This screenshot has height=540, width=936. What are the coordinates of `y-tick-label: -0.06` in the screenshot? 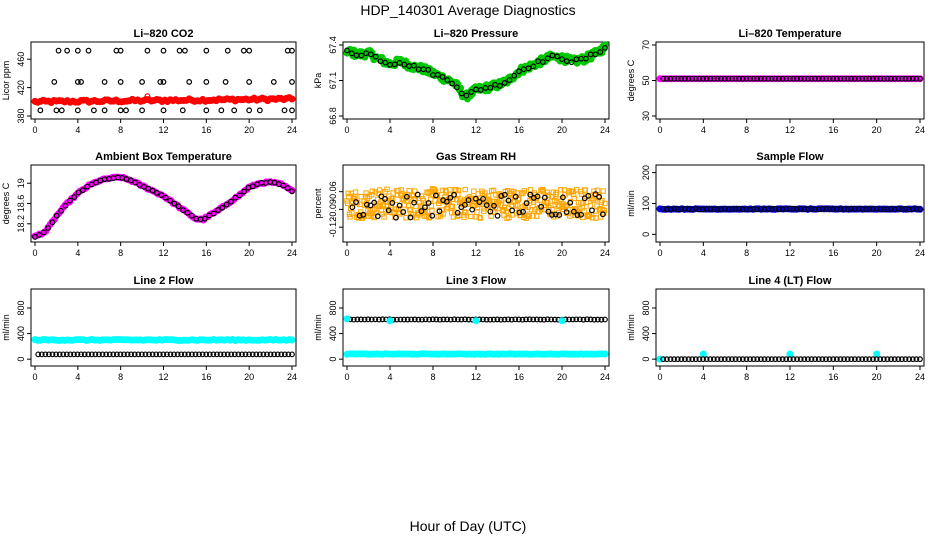 It's located at (333, 191).